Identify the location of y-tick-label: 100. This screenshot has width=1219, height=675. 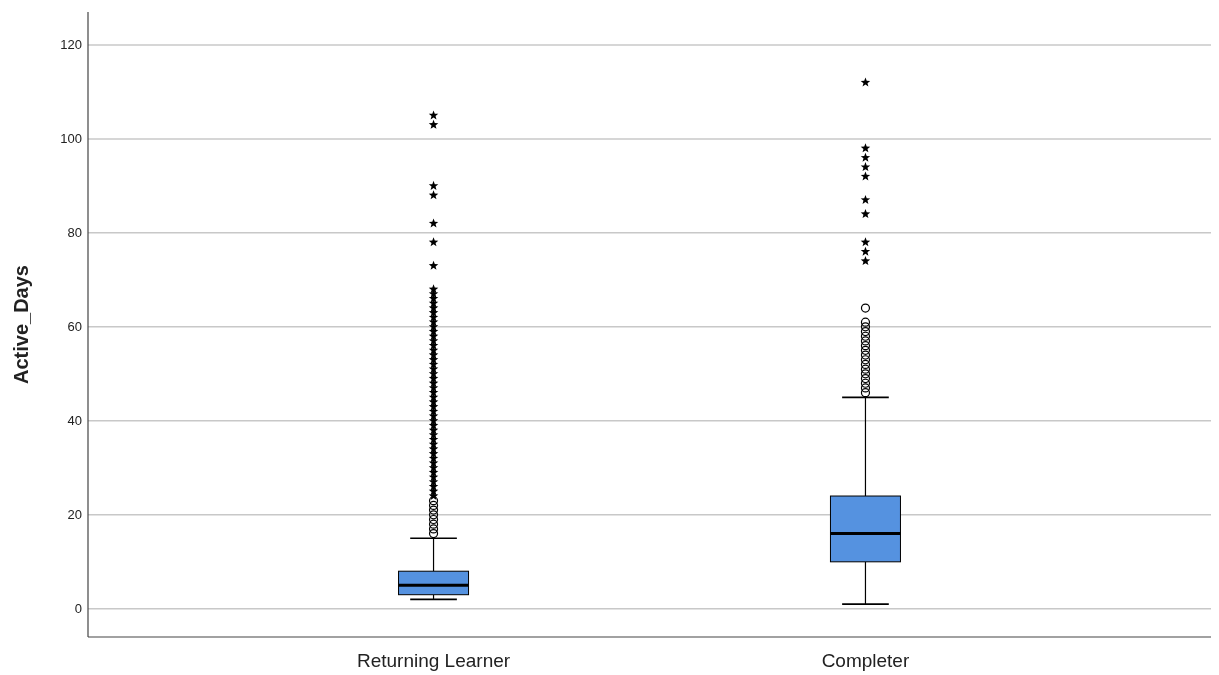
(71, 139).